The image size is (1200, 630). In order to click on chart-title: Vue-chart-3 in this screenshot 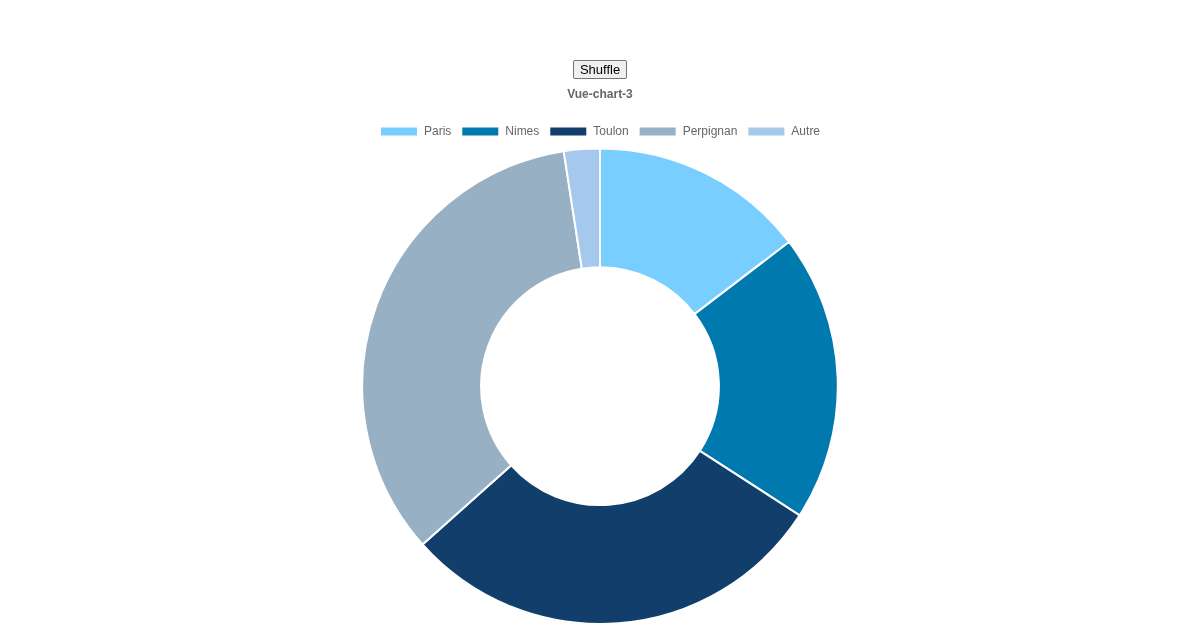, I will do `click(600, 93)`.